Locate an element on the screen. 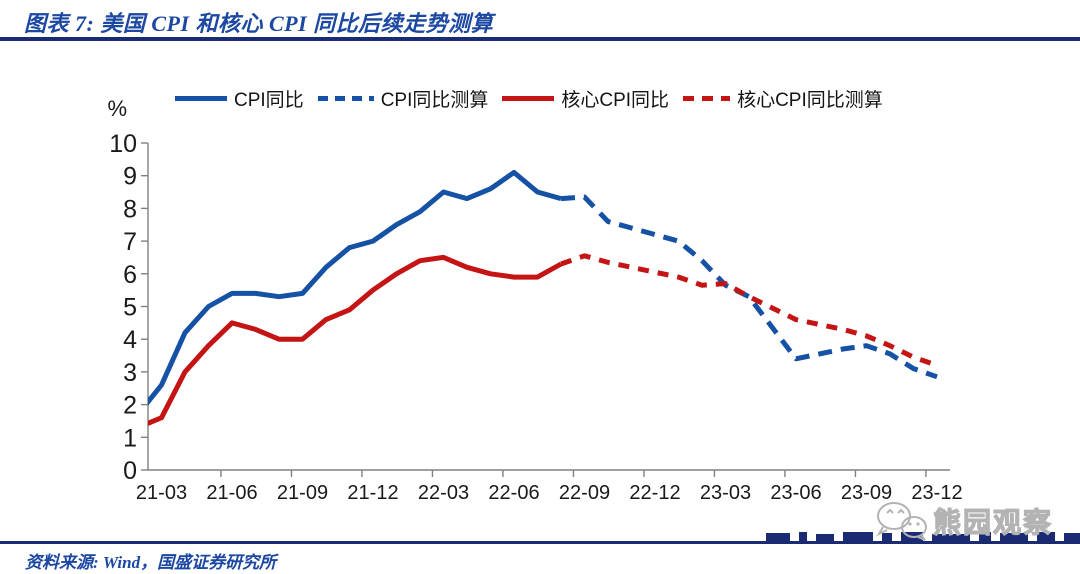  bottom-divider is located at coordinates (540, 542).